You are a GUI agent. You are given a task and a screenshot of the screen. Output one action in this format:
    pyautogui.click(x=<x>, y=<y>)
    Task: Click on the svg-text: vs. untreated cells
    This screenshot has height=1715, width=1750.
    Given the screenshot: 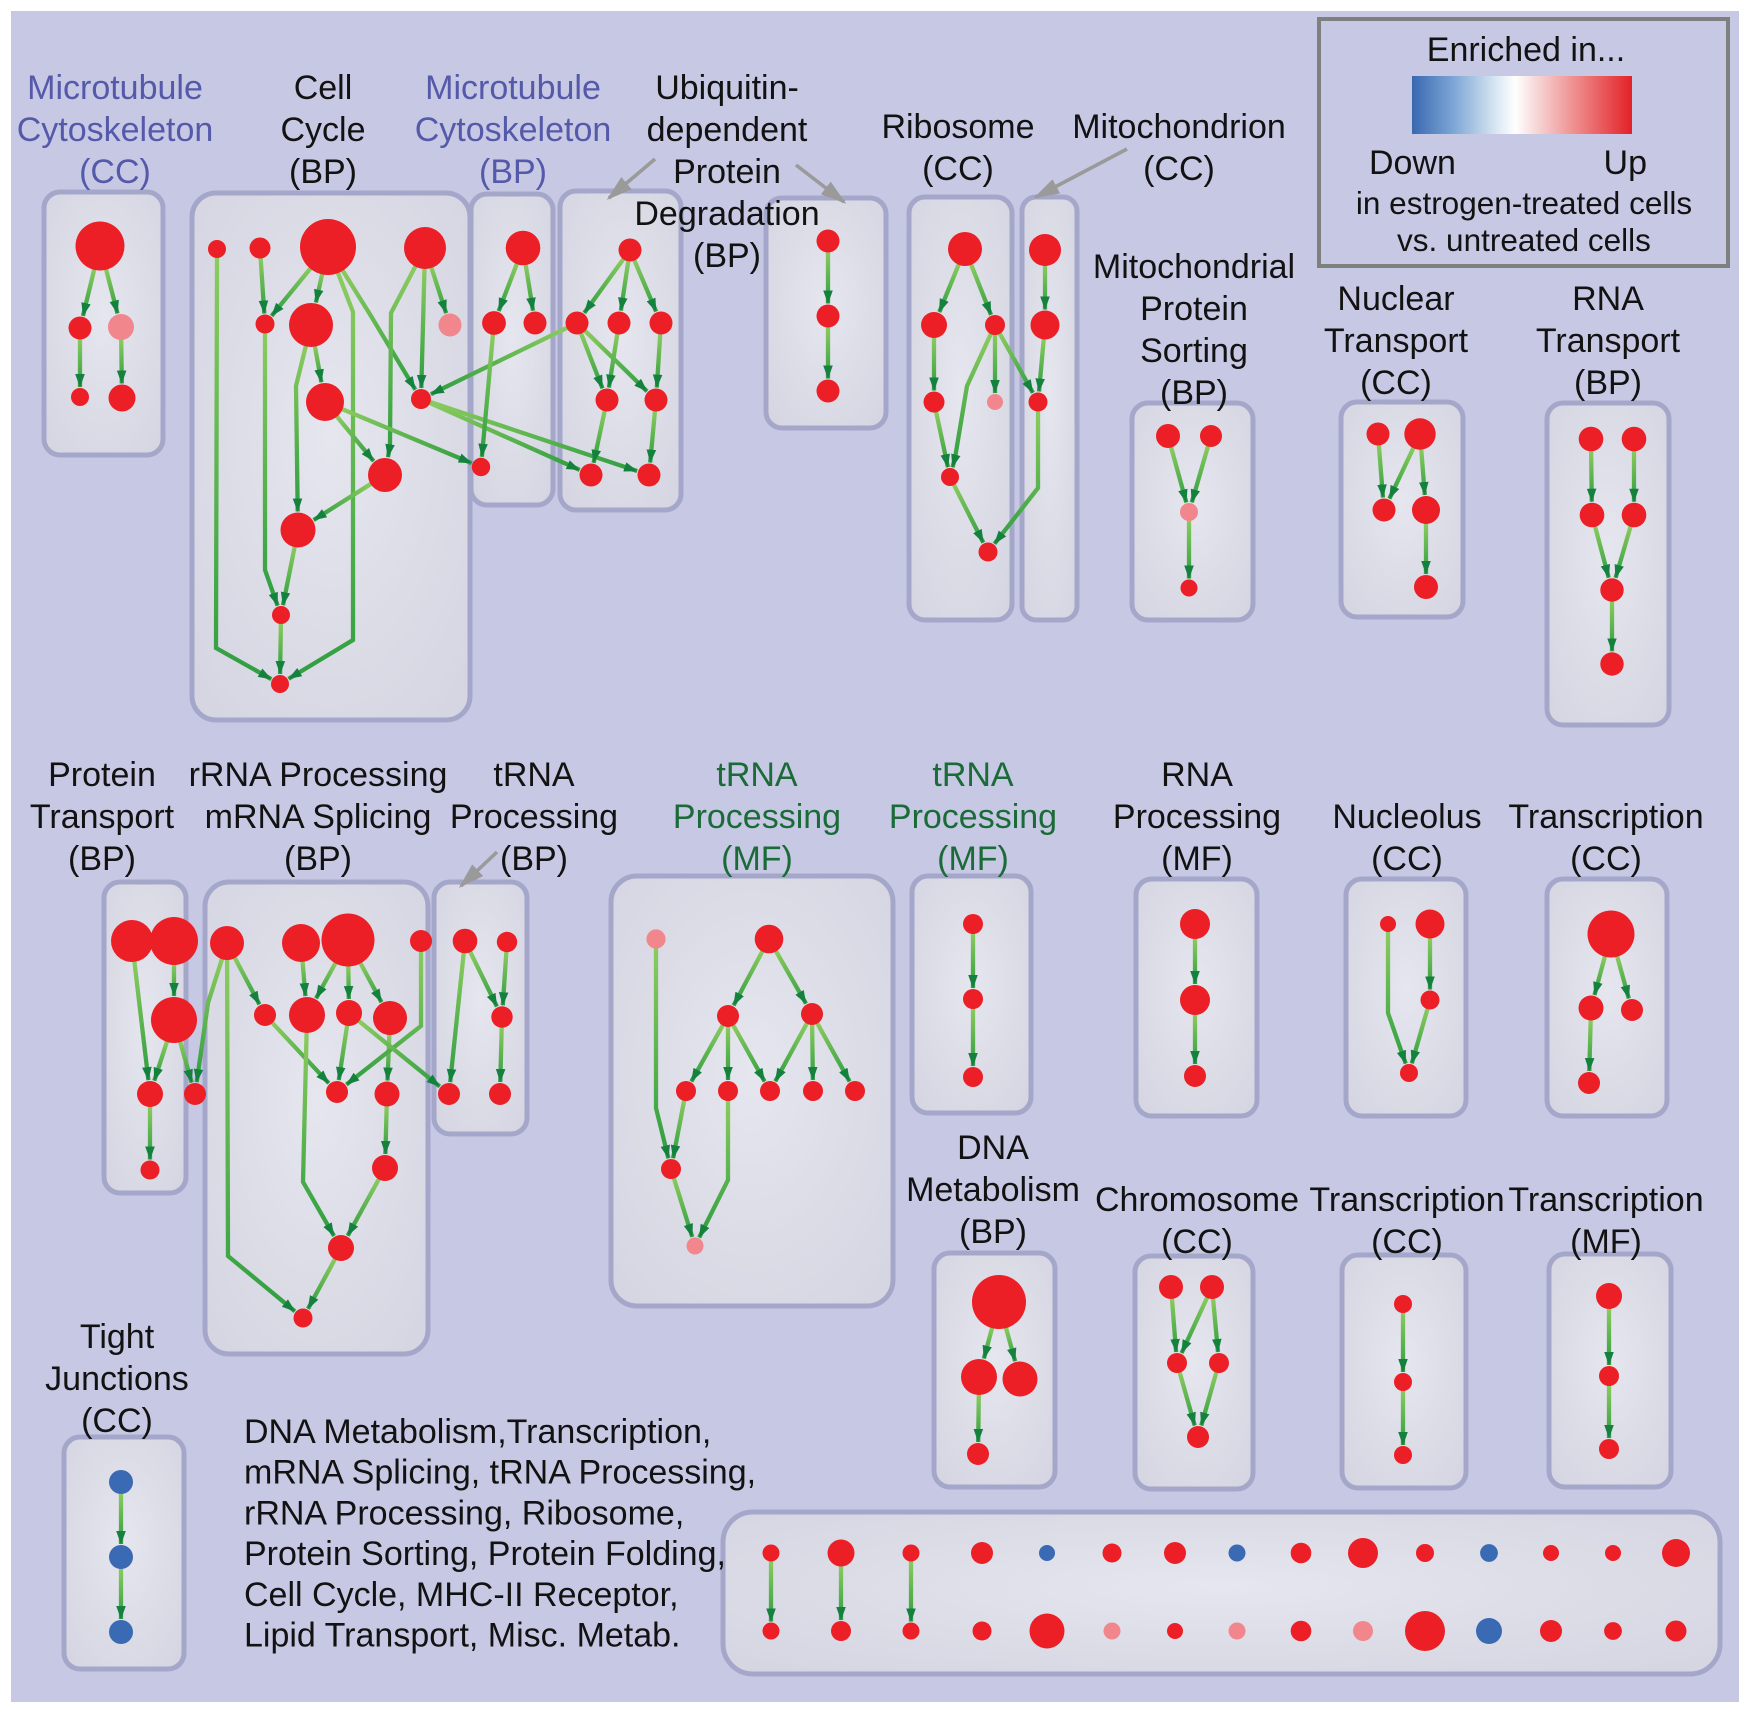 What is the action you would take?
    pyautogui.click(x=1524, y=240)
    